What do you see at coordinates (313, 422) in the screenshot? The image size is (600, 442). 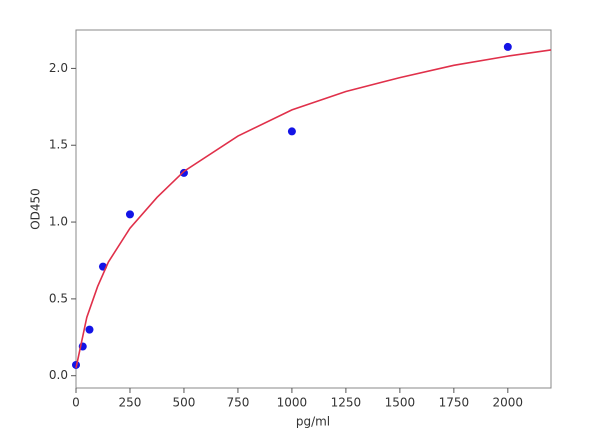 I see `x-axis-label: pg/ml` at bounding box center [313, 422].